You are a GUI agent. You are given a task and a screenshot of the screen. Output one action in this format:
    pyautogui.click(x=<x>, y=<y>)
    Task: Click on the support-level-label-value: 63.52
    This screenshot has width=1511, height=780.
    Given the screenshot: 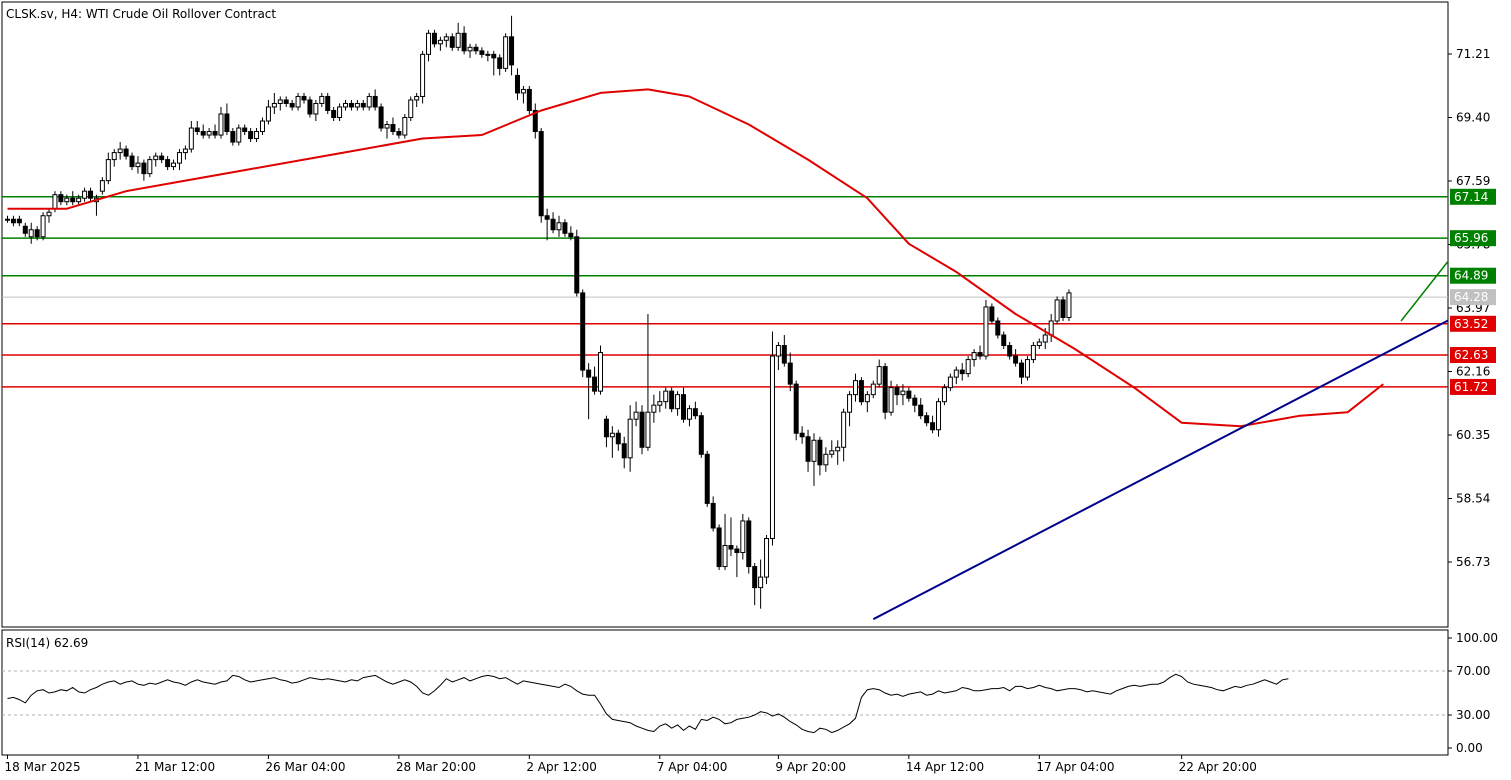 What is the action you would take?
    pyautogui.click(x=1471, y=324)
    